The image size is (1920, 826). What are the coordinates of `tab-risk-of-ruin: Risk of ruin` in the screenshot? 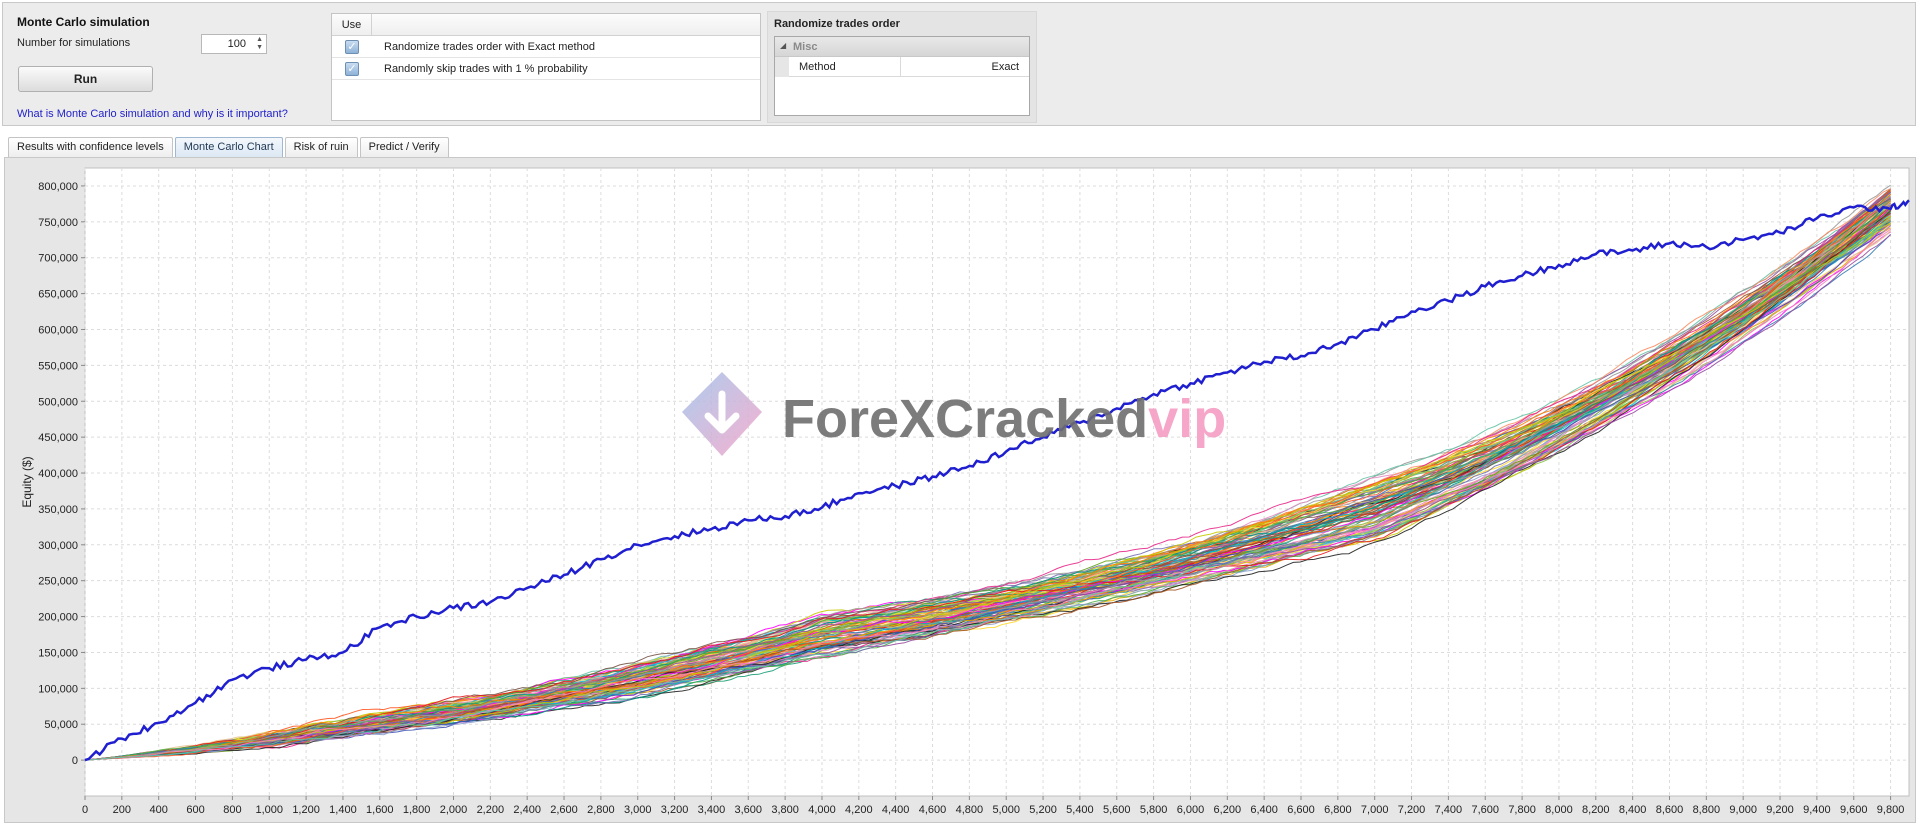 It's located at (321, 147).